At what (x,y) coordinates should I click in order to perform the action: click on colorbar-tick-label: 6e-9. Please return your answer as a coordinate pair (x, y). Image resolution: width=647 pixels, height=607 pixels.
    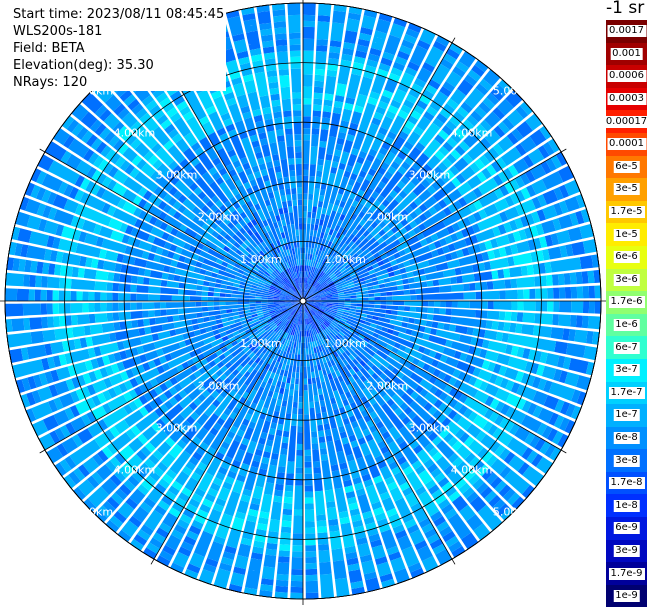
    Looking at the image, I should click on (626, 528).